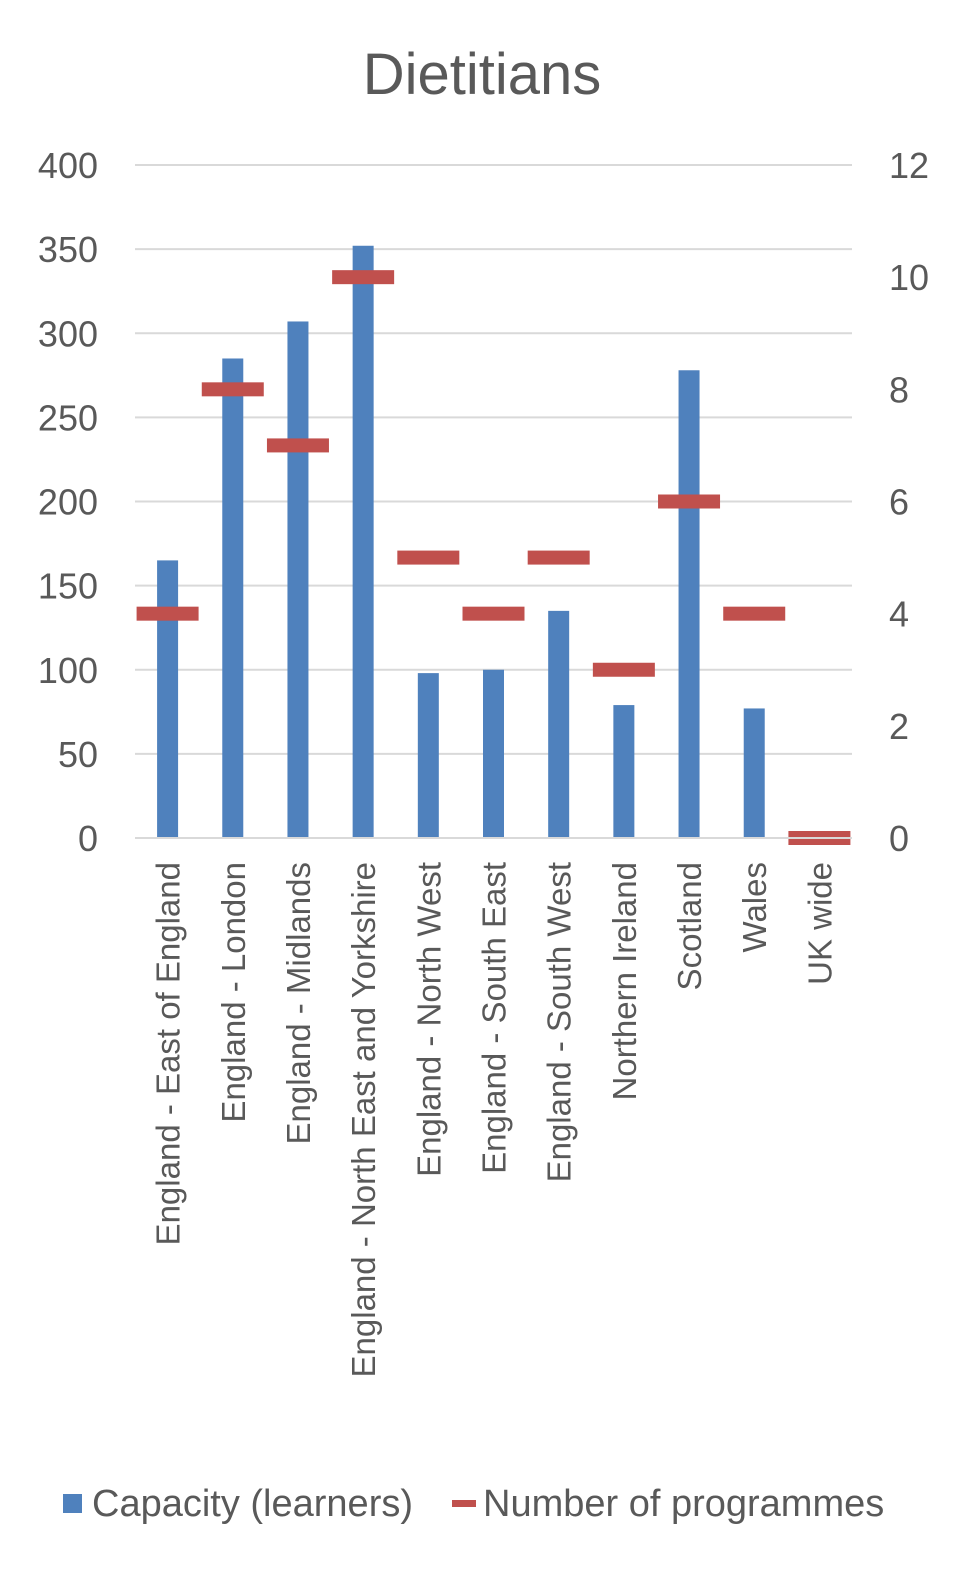 Image resolution: width=965 pixels, height=1574 pixels. I want to click on legend-swatch-capacity, so click(72, 1503).